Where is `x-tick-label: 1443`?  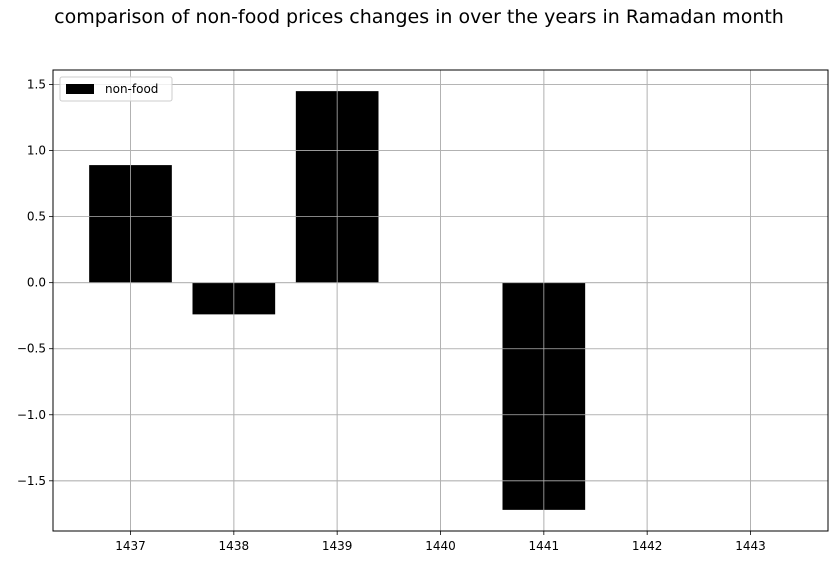 x-tick-label: 1443 is located at coordinates (750, 546).